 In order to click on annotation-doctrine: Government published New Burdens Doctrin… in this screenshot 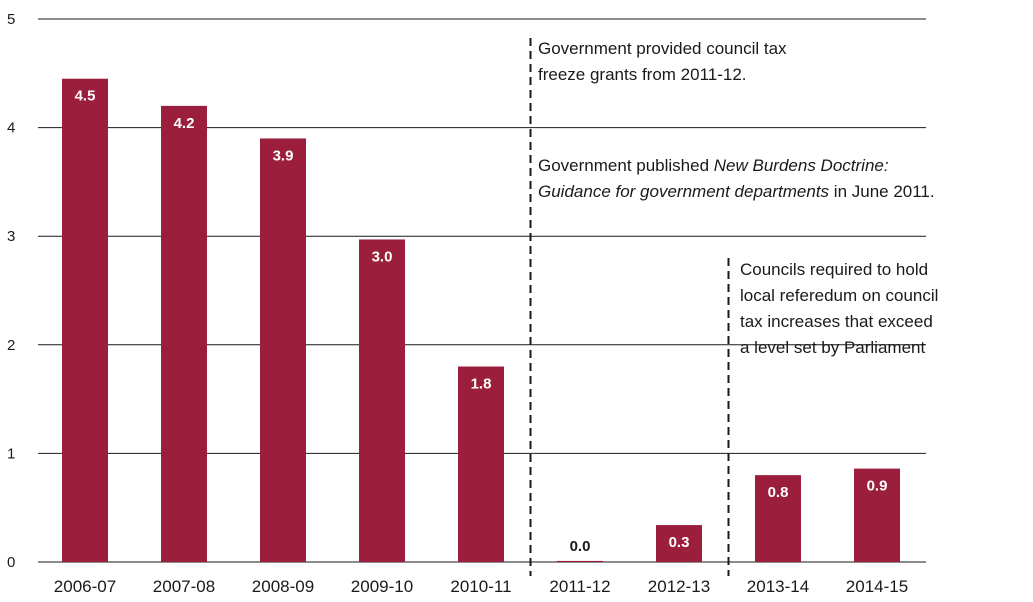, I will do `click(736, 179)`.